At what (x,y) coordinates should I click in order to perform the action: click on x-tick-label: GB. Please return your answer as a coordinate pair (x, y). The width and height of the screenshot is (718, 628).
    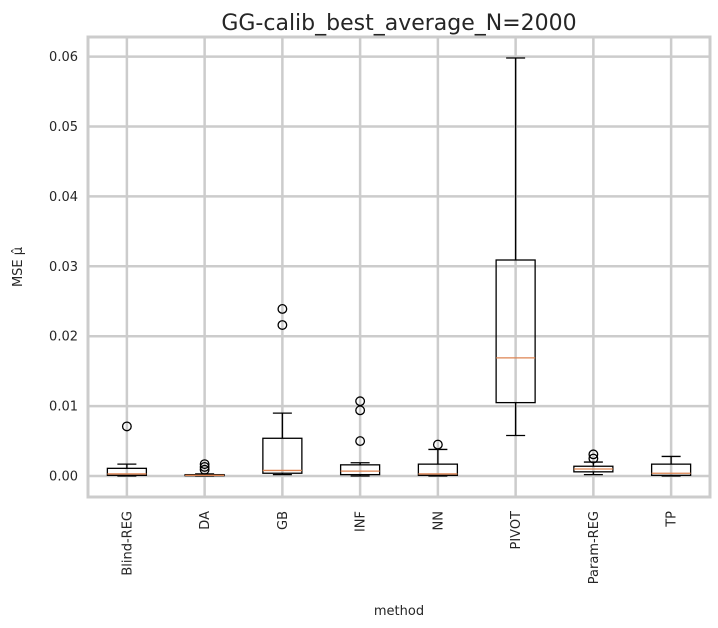
    Looking at the image, I should click on (283, 520).